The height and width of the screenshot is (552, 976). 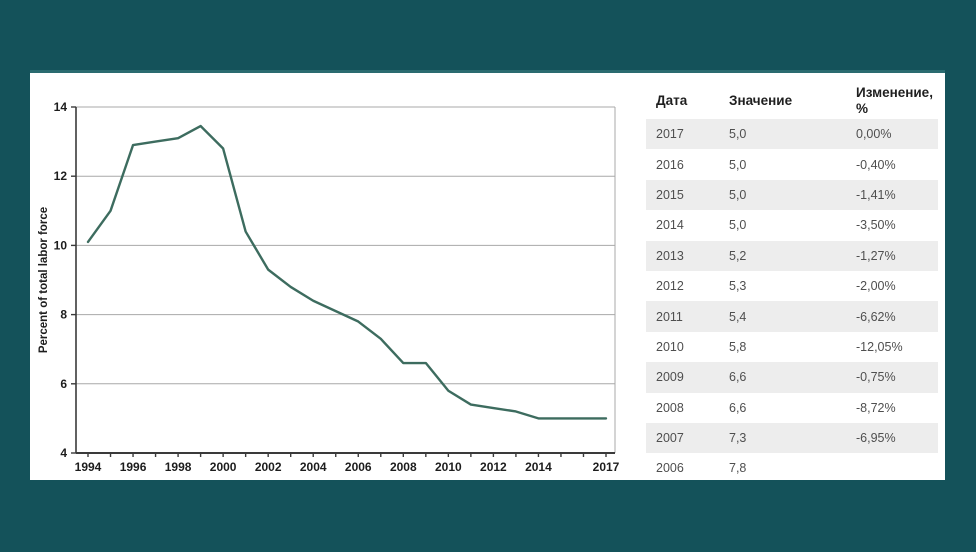 What do you see at coordinates (493, 467) in the screenshot?
I see `svg-text: 2012` at bounding box center [493, 467].